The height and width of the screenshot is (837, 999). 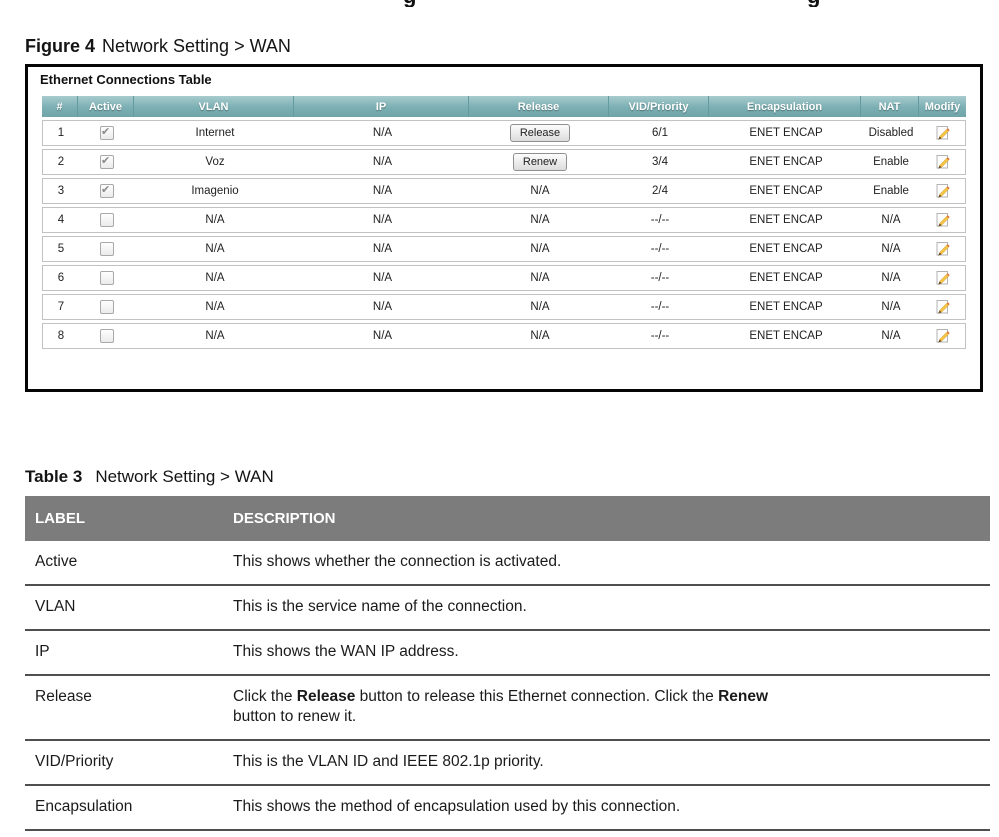 I want to click on table3-row-label: Encapsulation, so click(x=84, y=806).